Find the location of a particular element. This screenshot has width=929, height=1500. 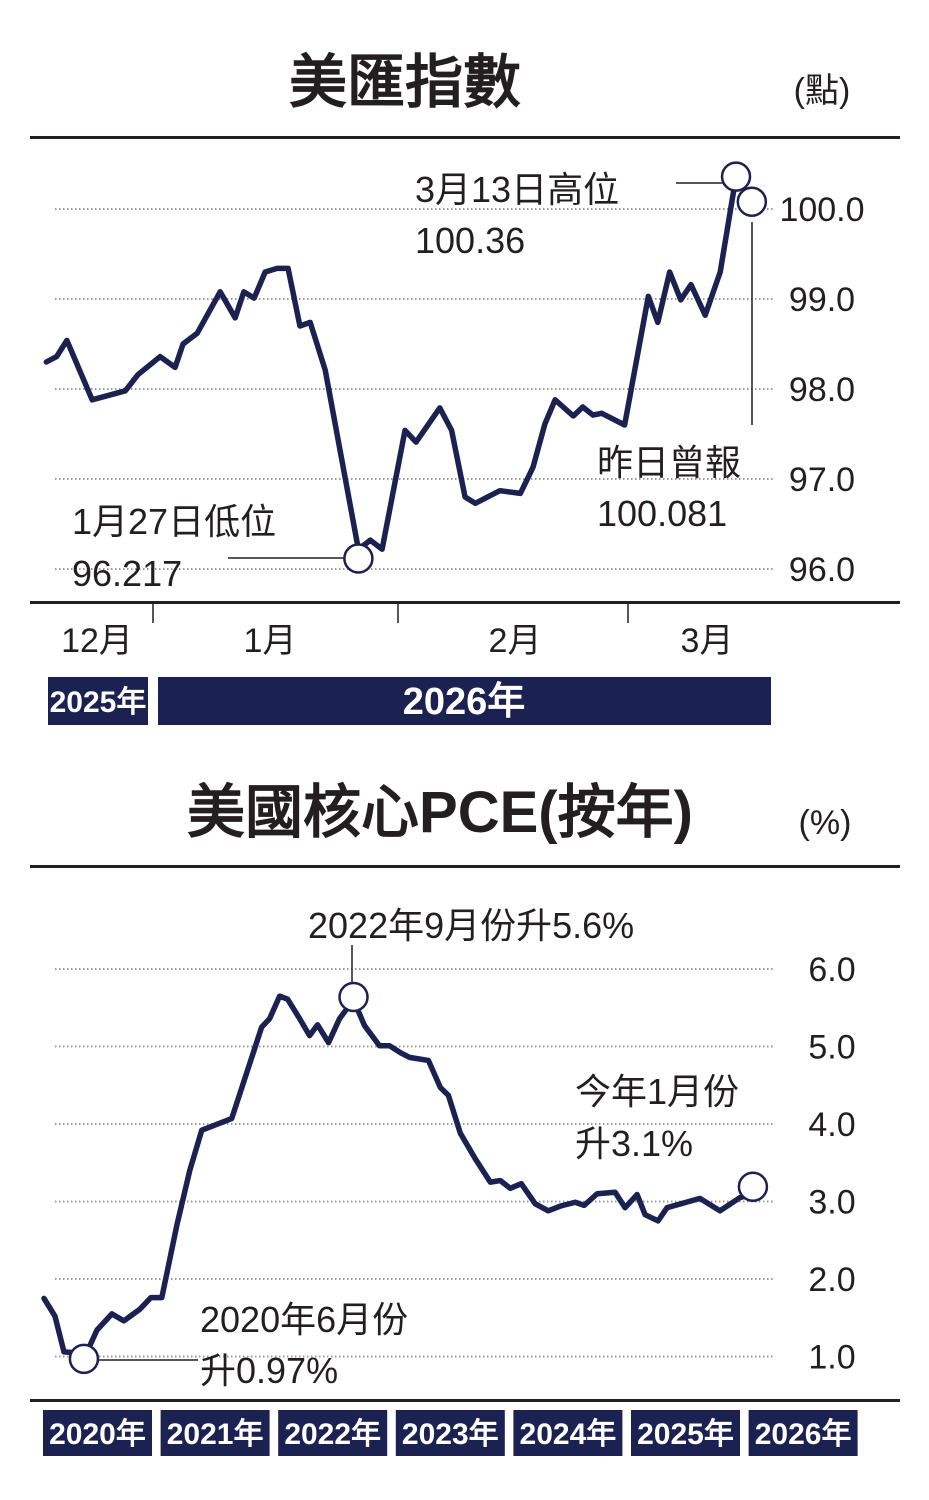

chart-title: 美匯指數 is located at coordinates (405, 82).